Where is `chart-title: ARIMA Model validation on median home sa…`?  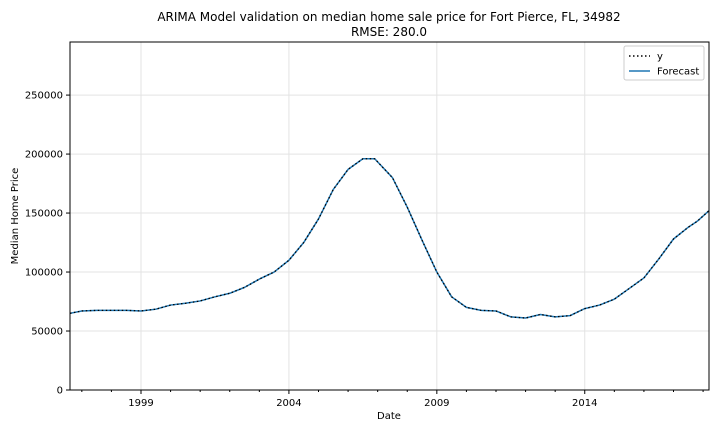
chart-title: ARIMA Model validation on median home sa… is located at coordinates (388, 17).